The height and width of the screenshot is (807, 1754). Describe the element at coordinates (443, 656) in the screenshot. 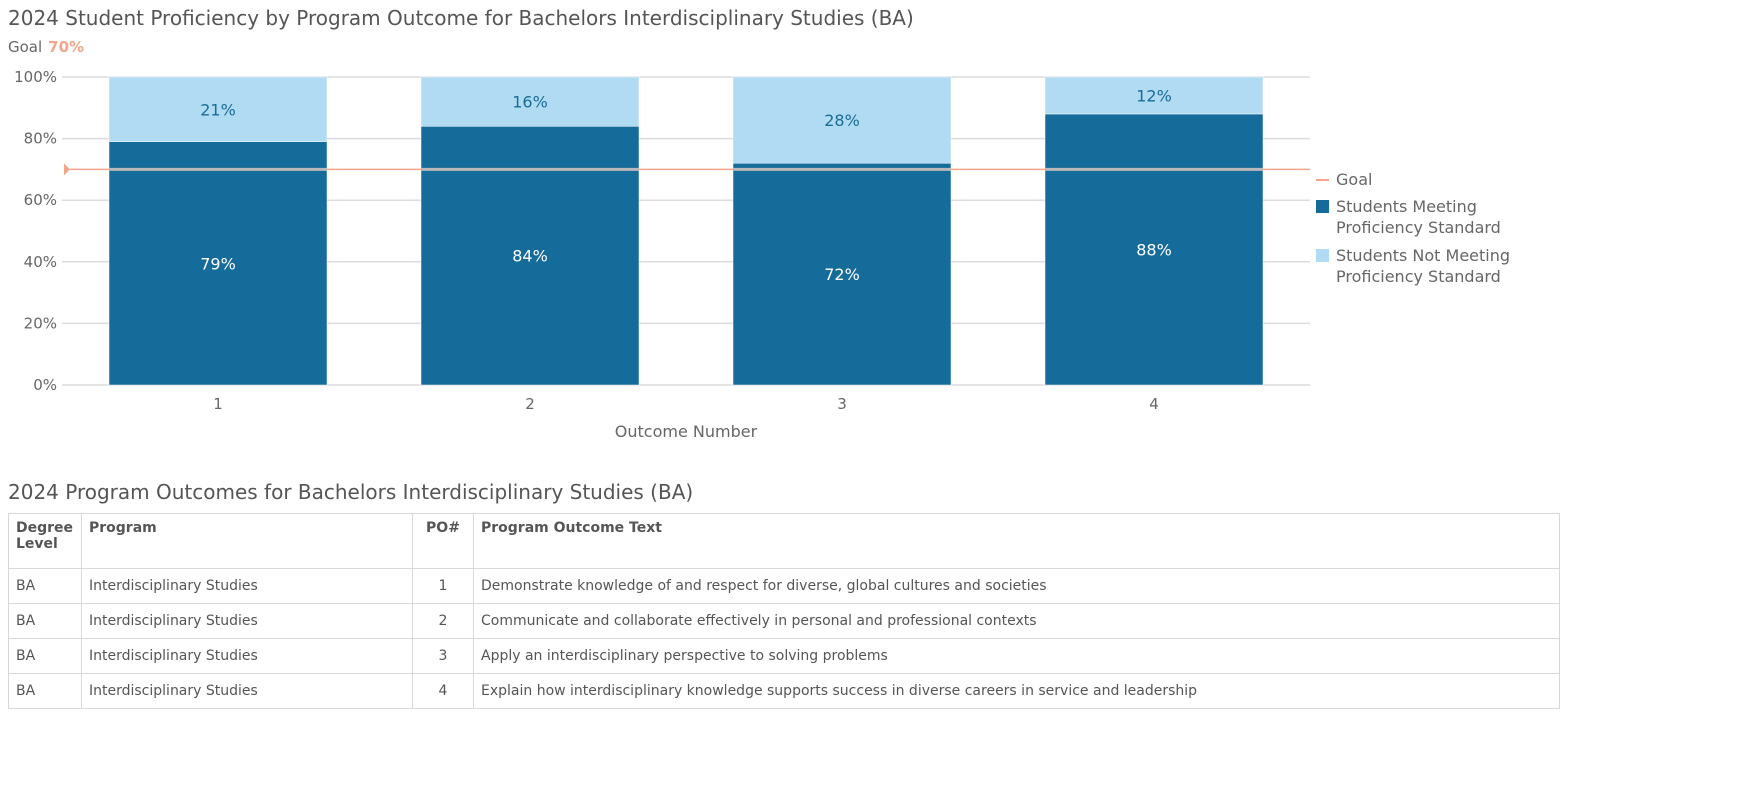

I see `cell-po-number: 3` at that location.